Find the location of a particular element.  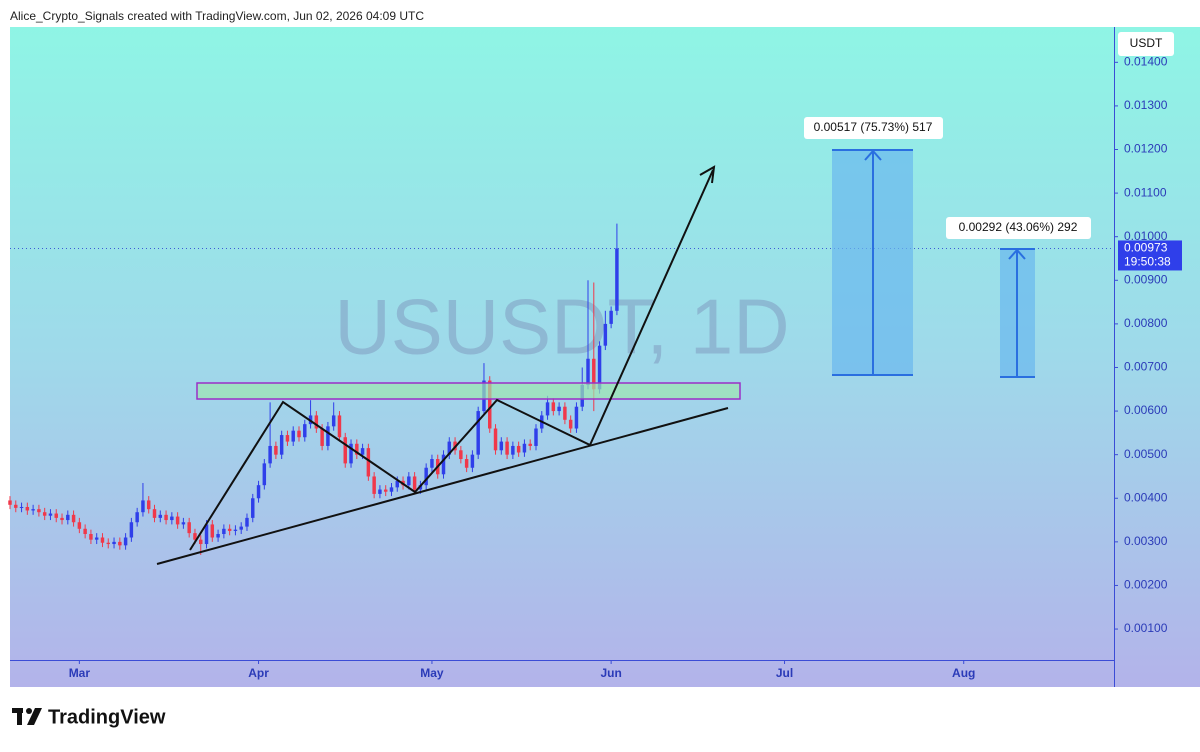

annotation: 0.00292 (43.06%) 292 is located at coordinates (1018, 227).